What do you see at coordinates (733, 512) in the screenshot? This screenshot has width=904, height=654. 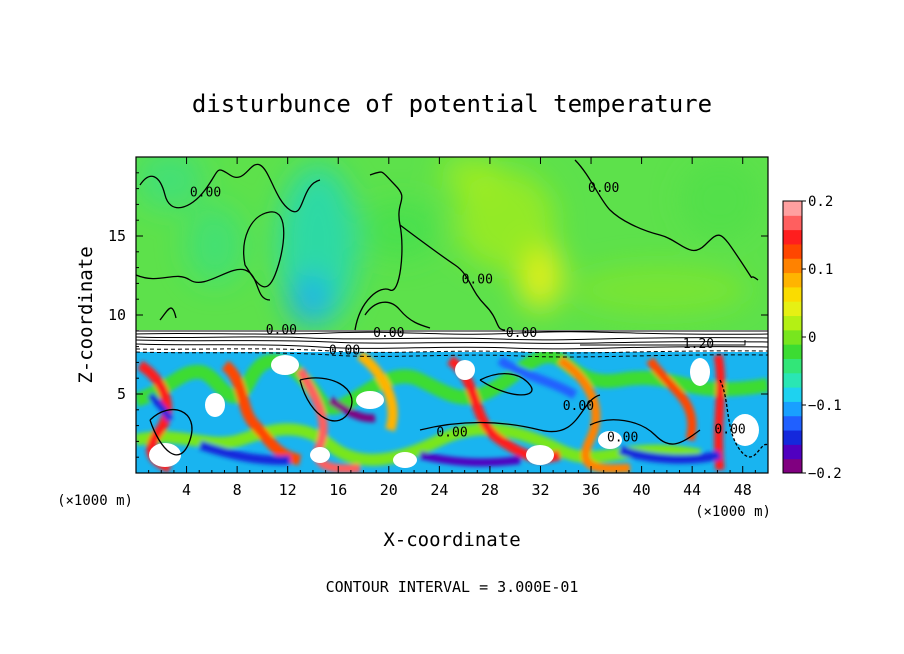 I see `x-unit-right: (×1000 m)` at bounding box center [733, 512].